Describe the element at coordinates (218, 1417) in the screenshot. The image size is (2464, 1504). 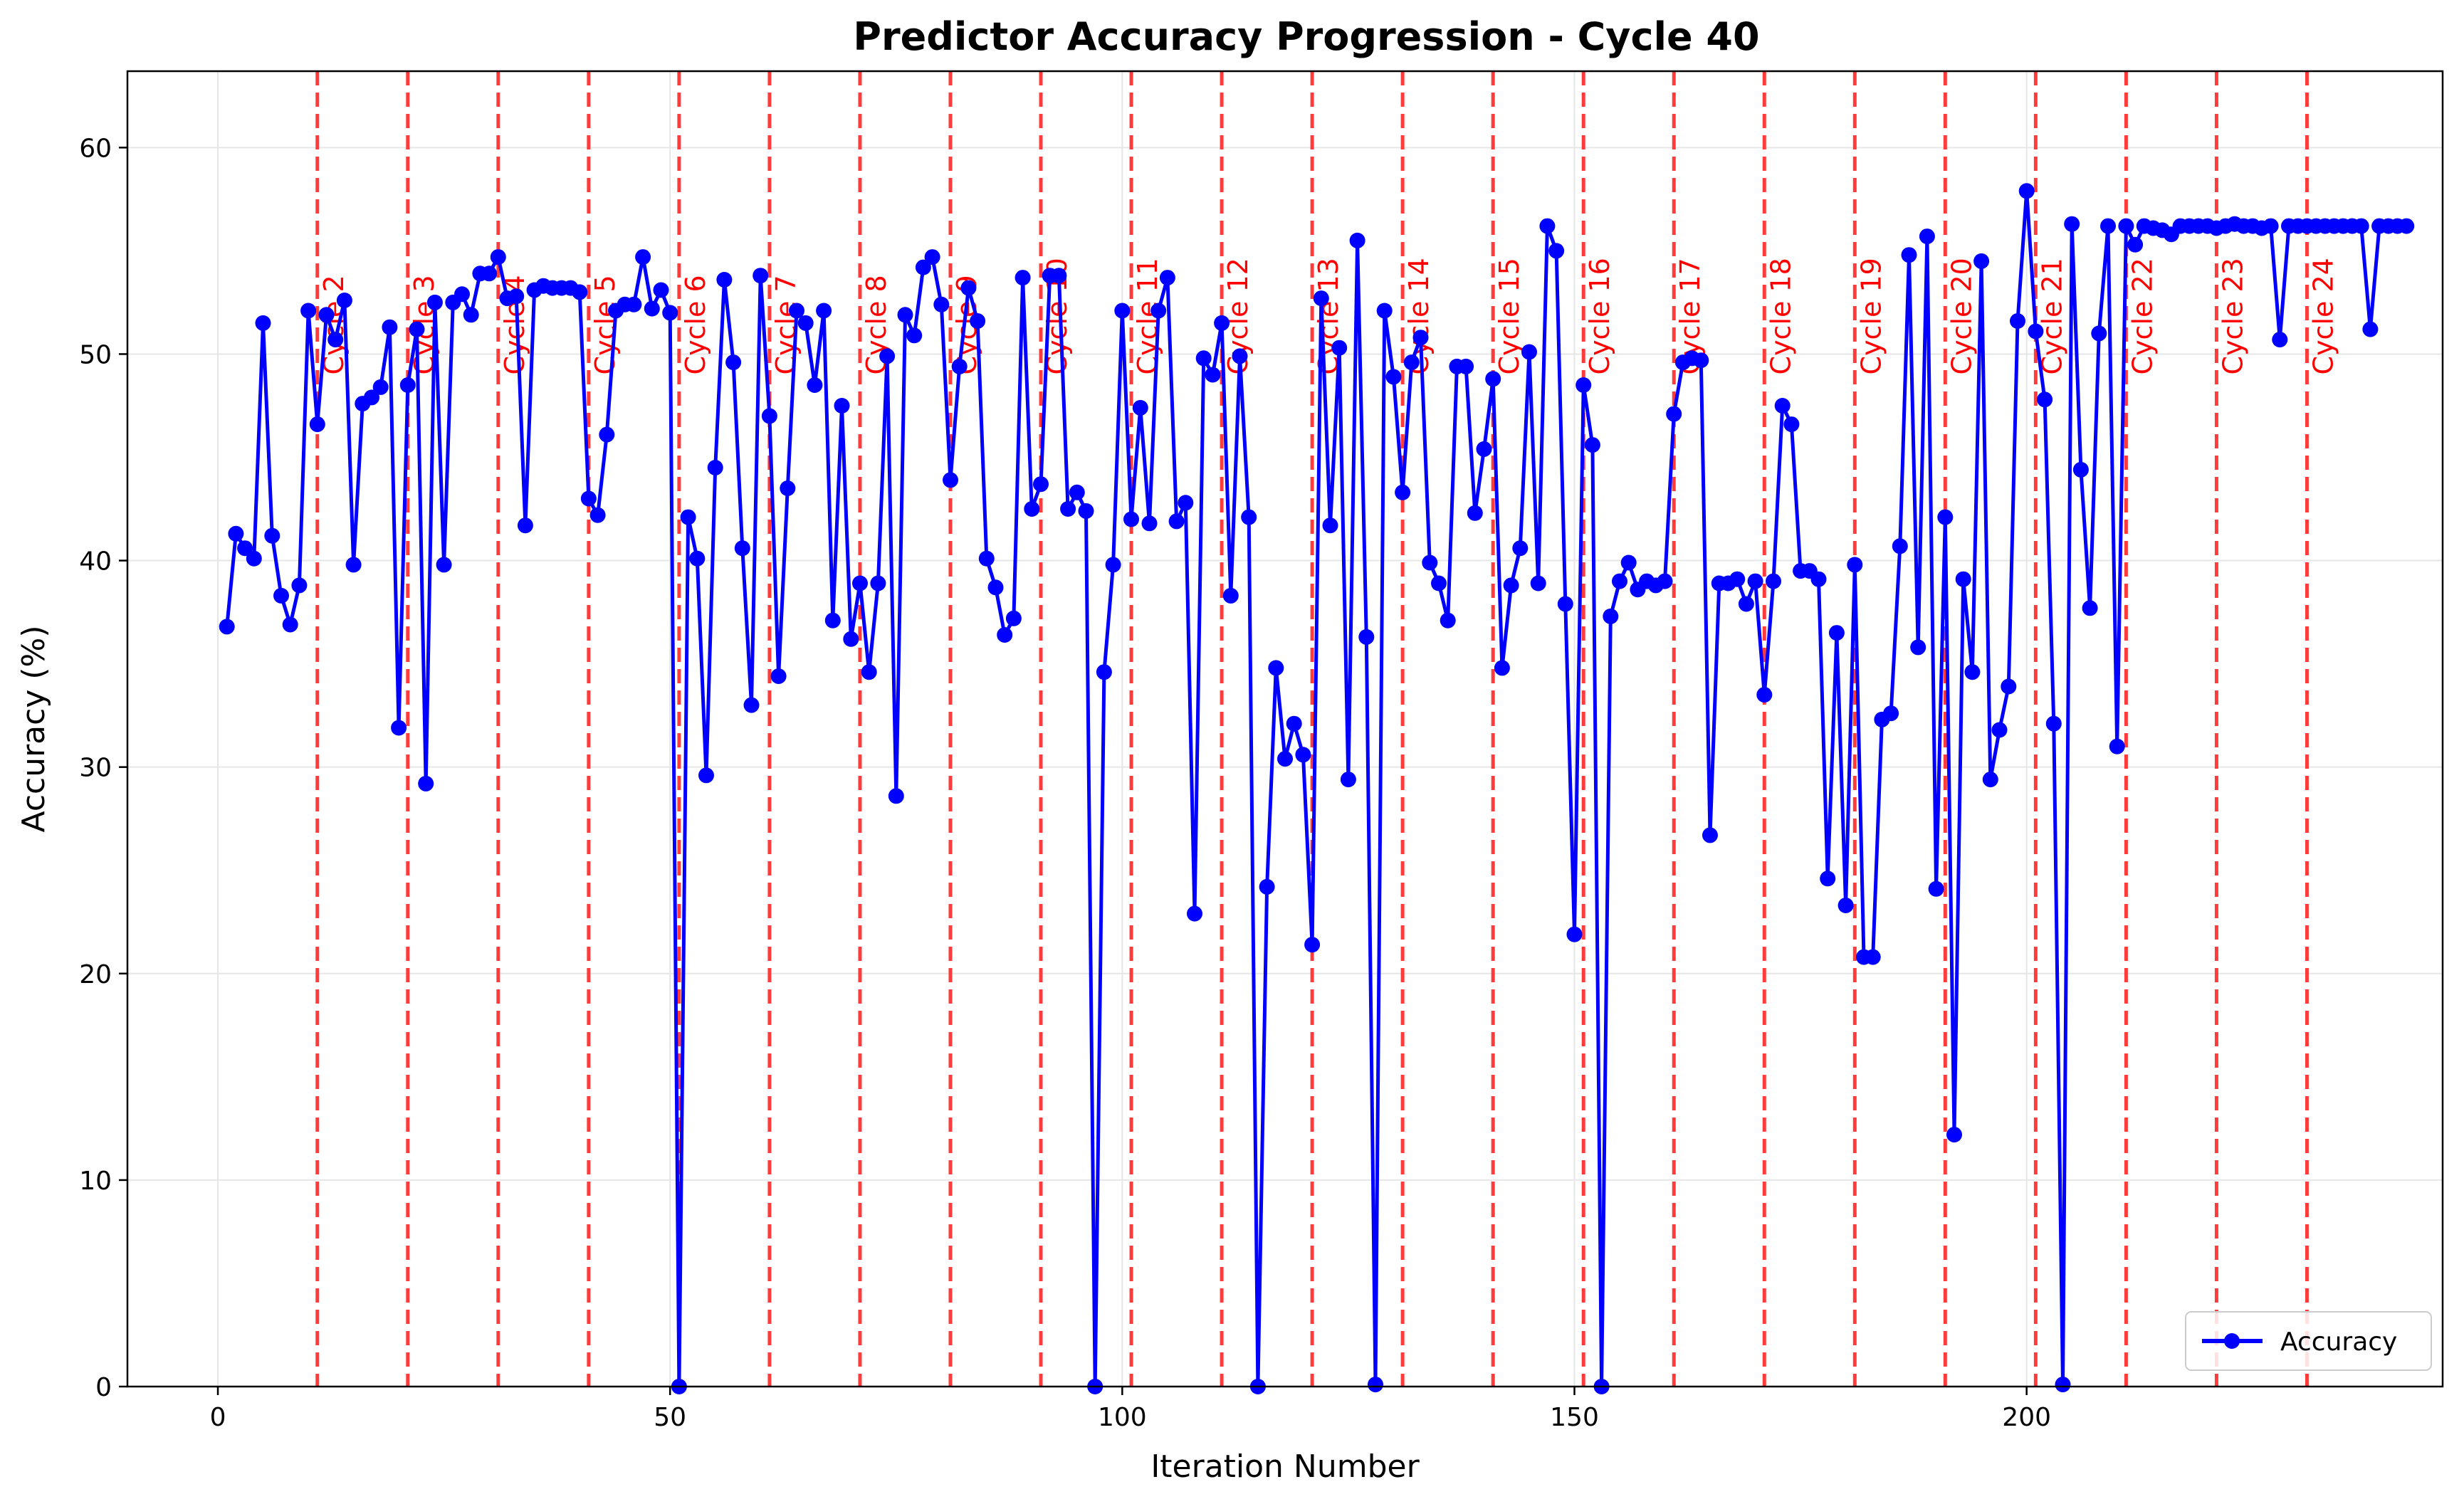
I see `x-tick-label: 0` at that location.